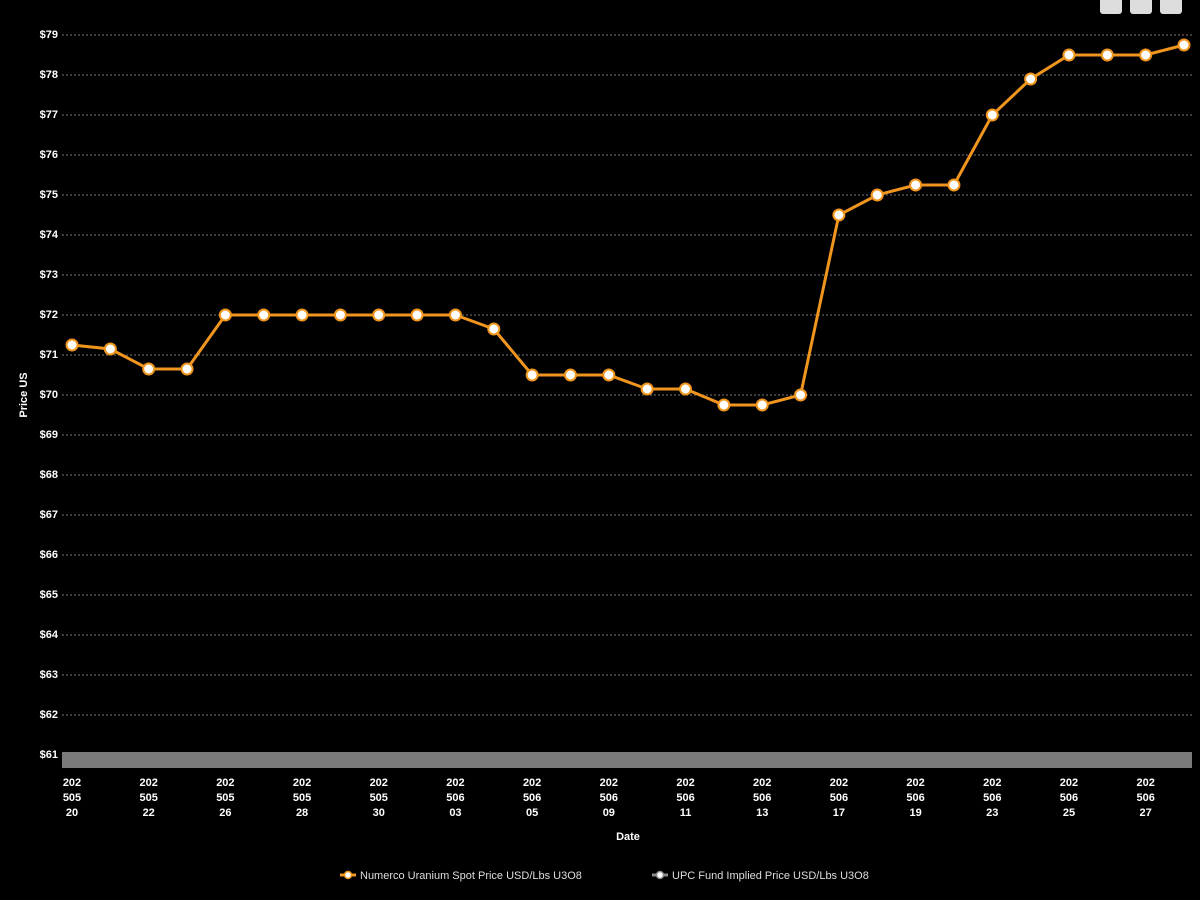 This screenshot has height=900, width=1200. What do you see at coordinates (49, 395) in the screenshot?
I see `y-tick-label: $70` at bounding box center [49, 395].